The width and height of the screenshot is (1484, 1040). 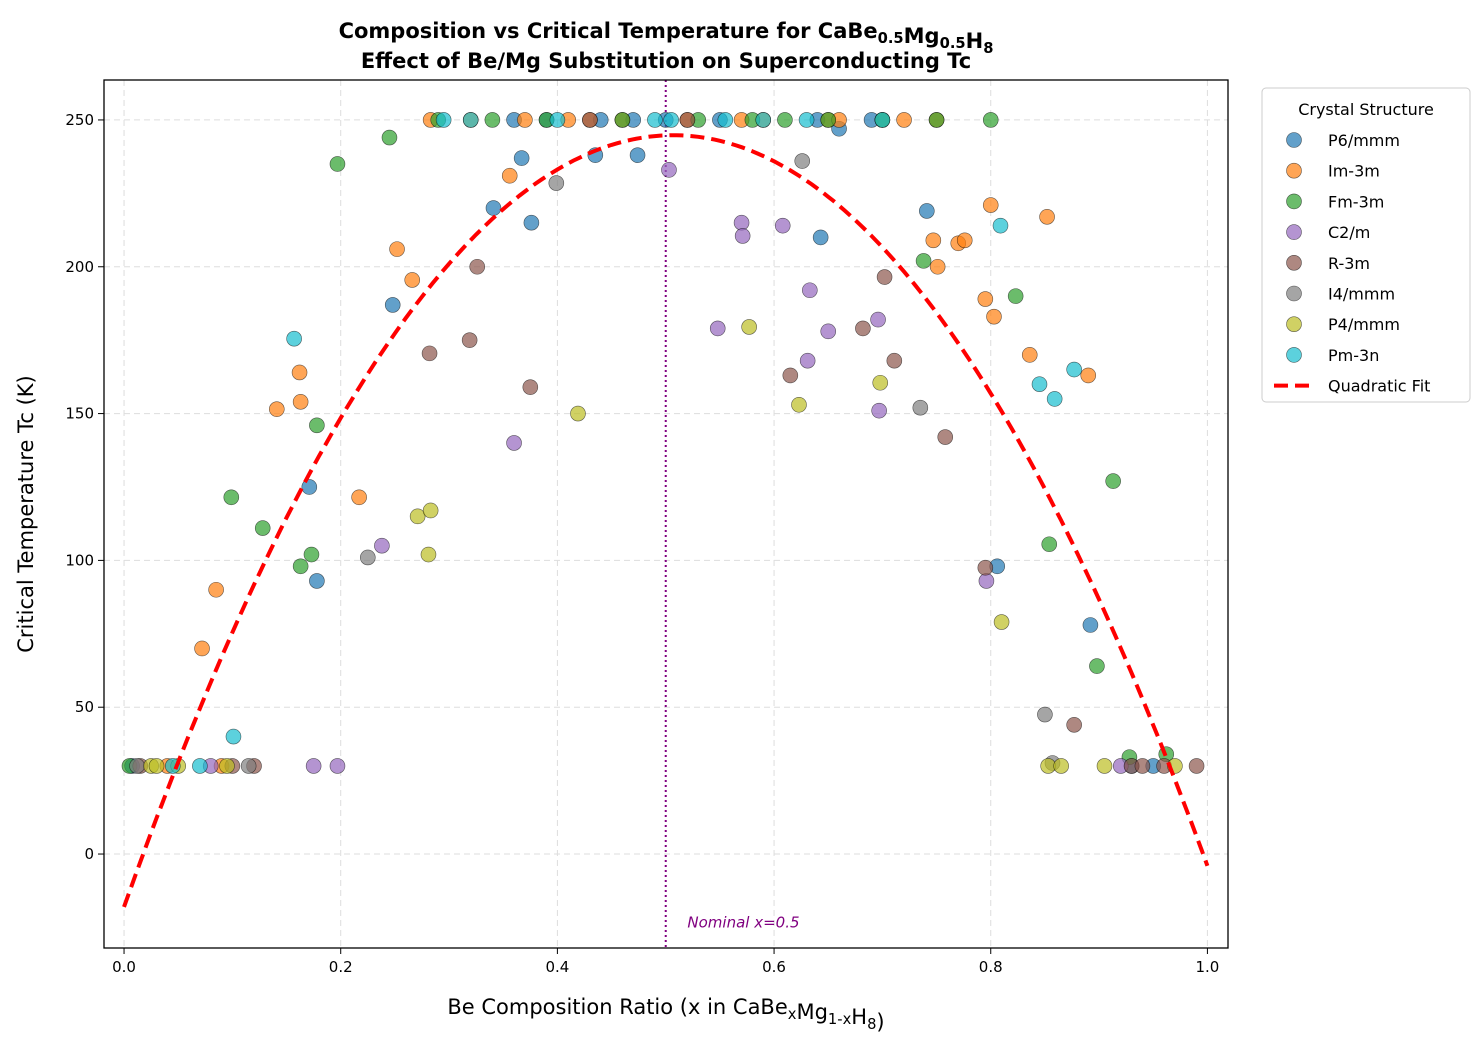 I want to click on y-tick-label: 250, so click(x=79, y=120).